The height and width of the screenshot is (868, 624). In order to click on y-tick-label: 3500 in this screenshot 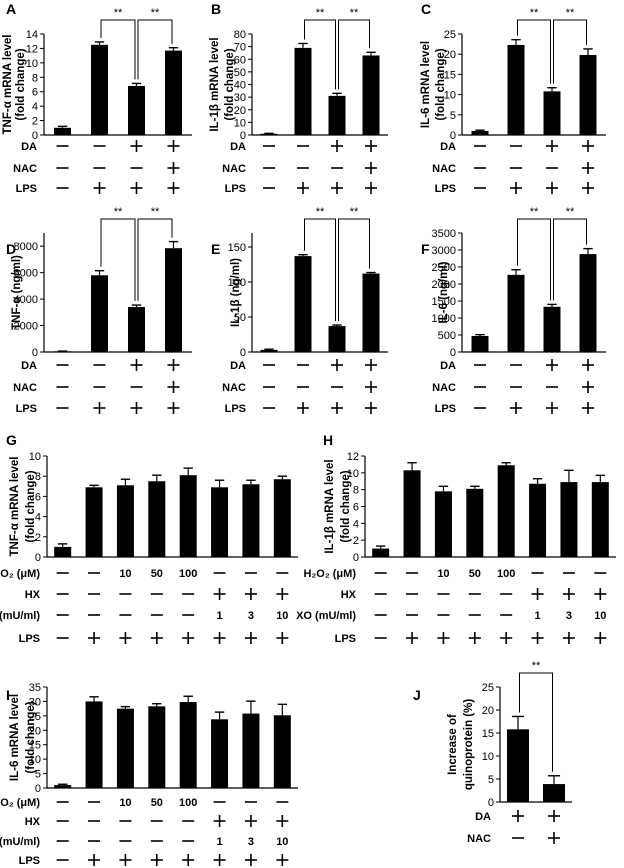, I will do `click(444, 234)`.